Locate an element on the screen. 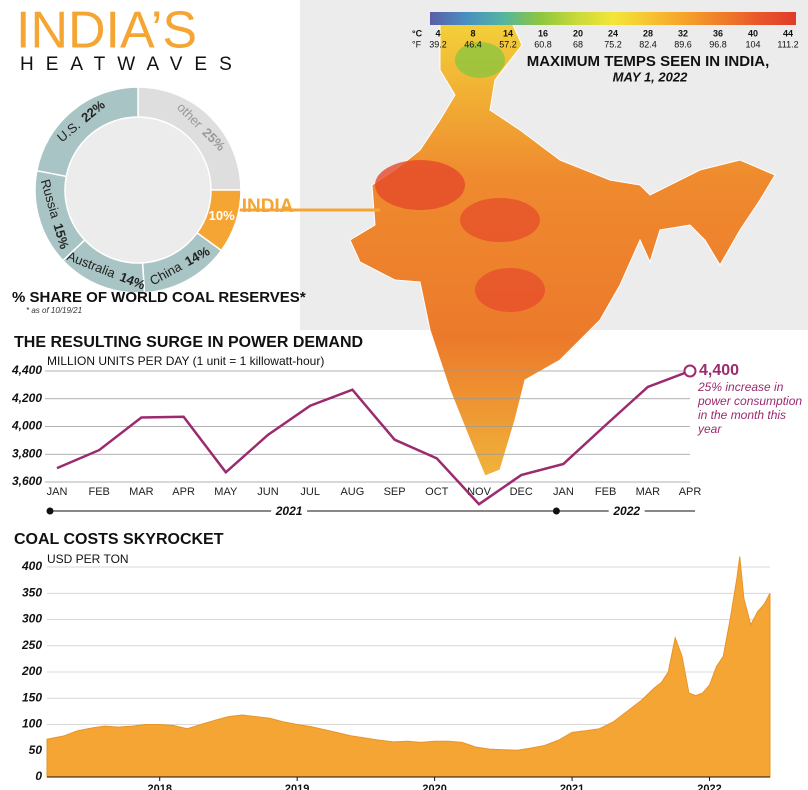 Image resolution: width=808 pixels, height=790 pixels. value-label: 15% is located at coordinates (61, 237).